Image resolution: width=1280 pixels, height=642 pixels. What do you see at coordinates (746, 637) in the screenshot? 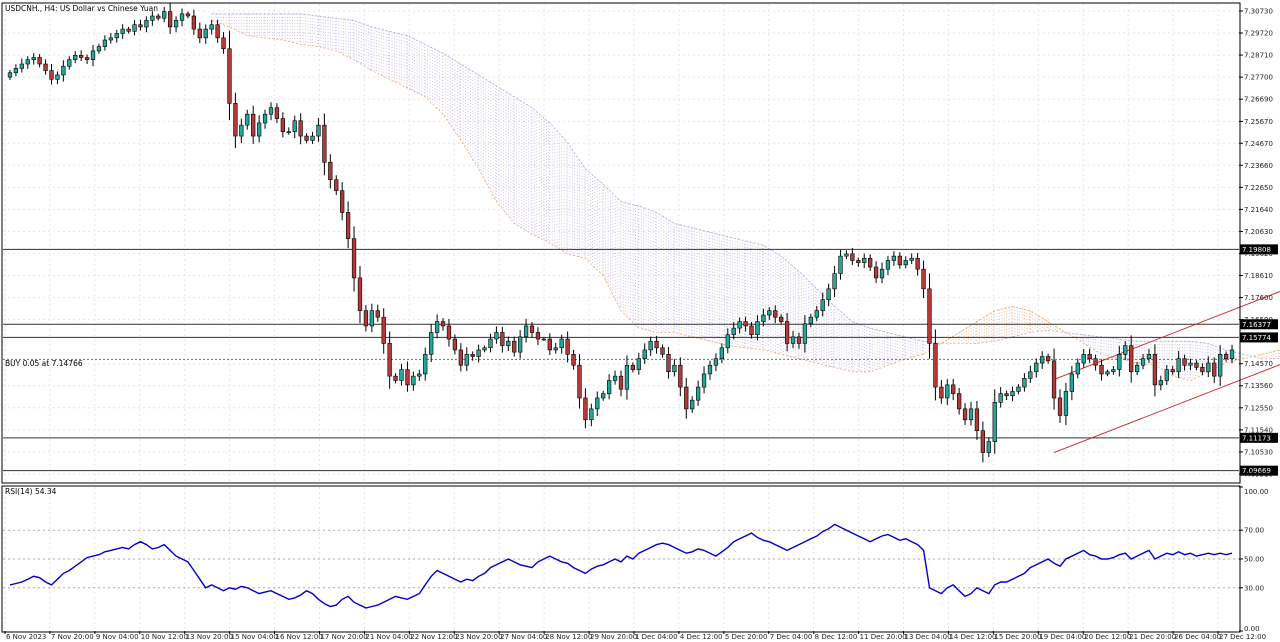
I see `x-tick-label: 5 Dec 20:00` at bounding box center [746, 637].